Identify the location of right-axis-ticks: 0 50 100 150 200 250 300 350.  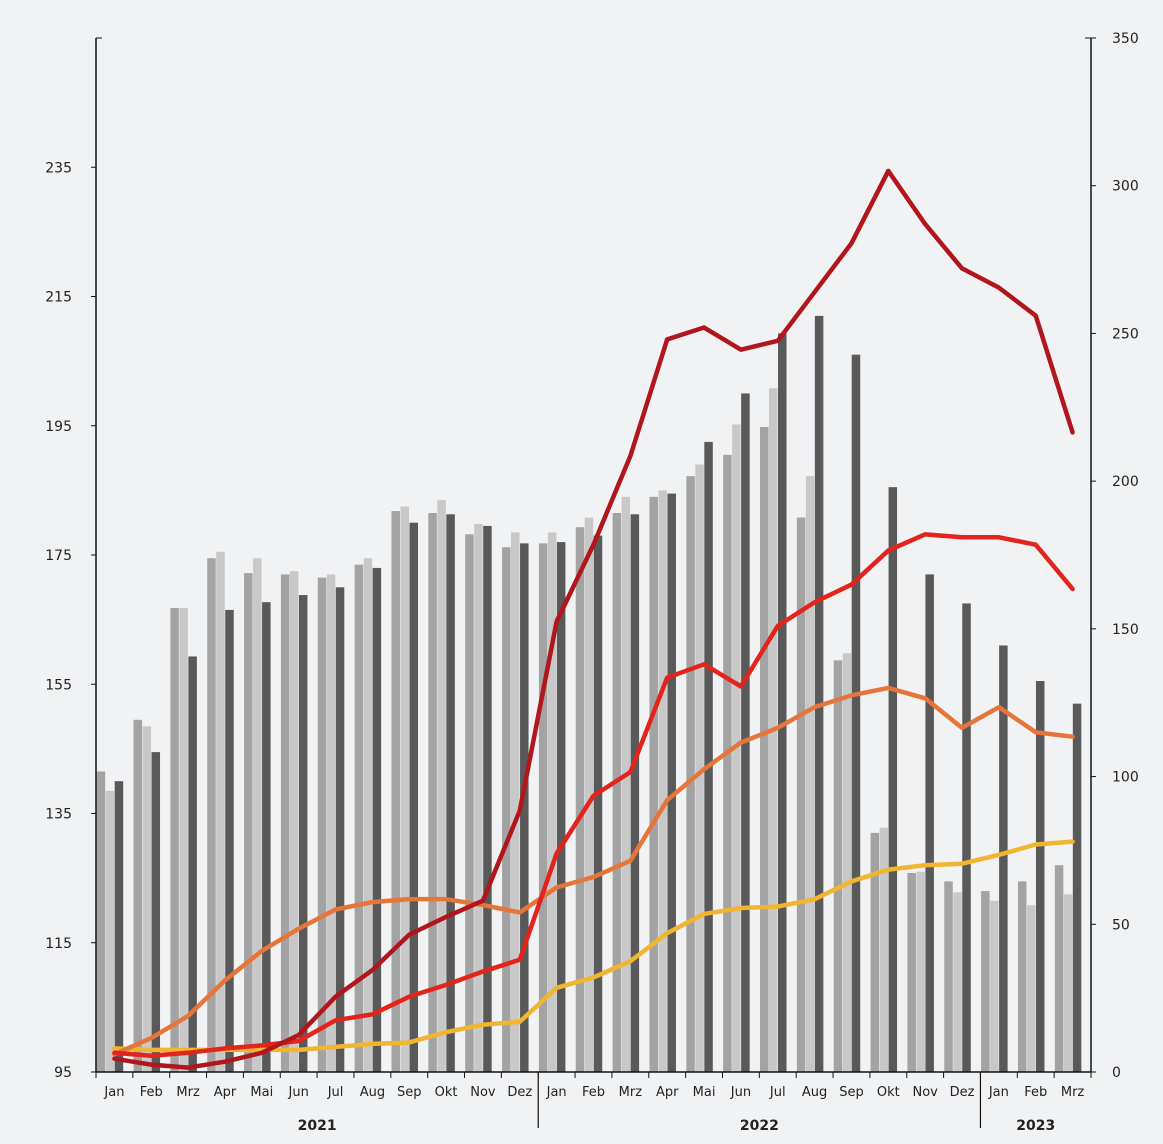
(1115, 556).